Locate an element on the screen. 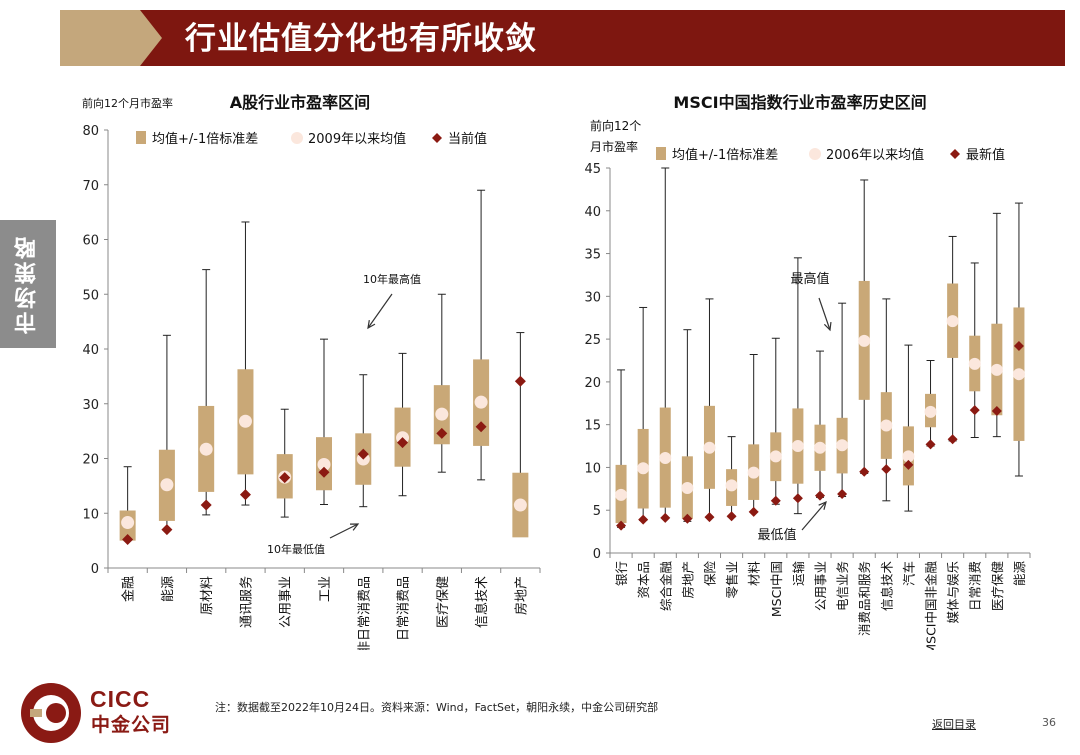  chart1-category-label: 通讯服务 is located at coordinates (246, 602).